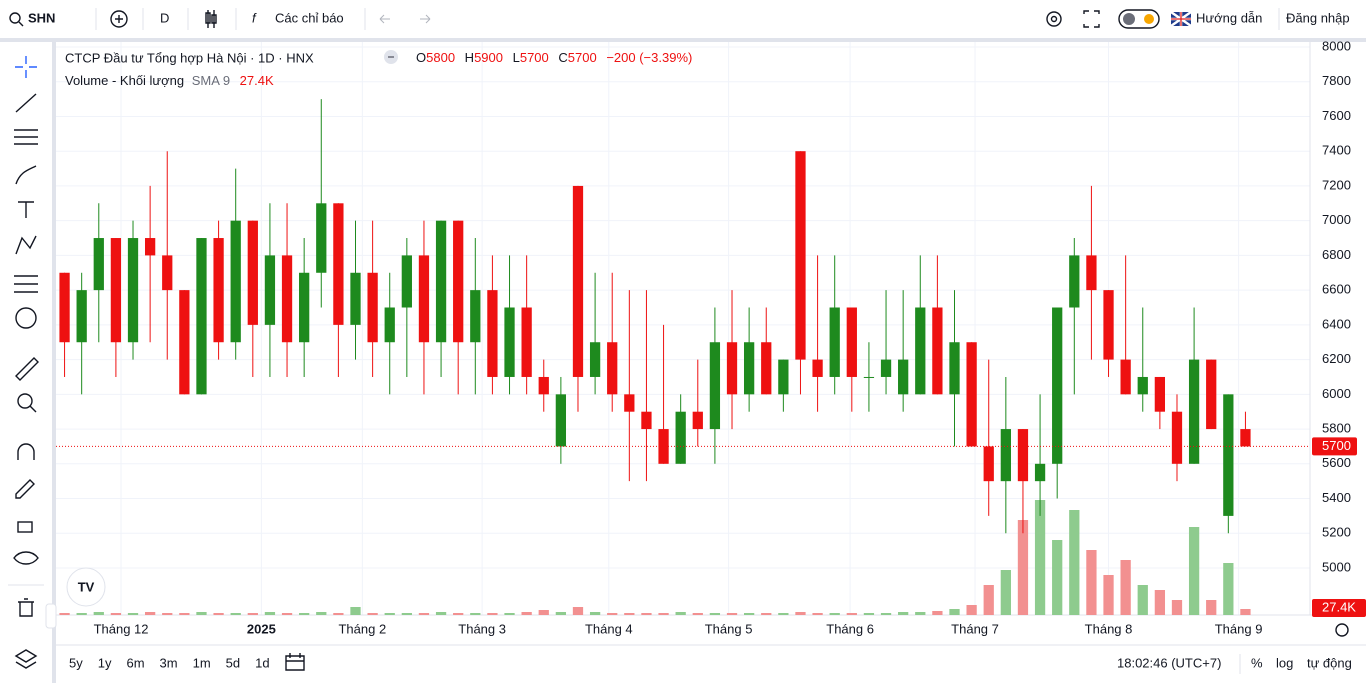 The image size is (1366, 683). Describe the element at coordinates (76, 662) in the screenshot. I see `range-button: 5y` at that location.